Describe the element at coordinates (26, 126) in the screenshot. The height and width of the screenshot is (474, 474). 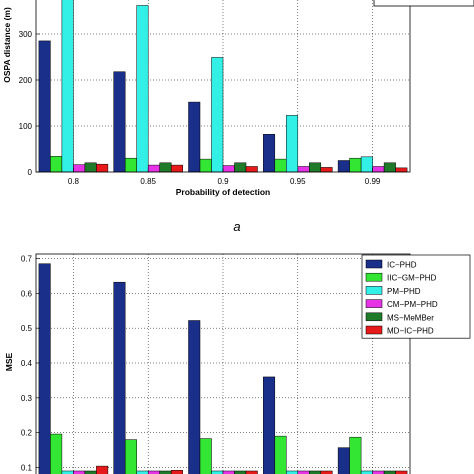
I see `top-y-tick-label: 100` at that location.